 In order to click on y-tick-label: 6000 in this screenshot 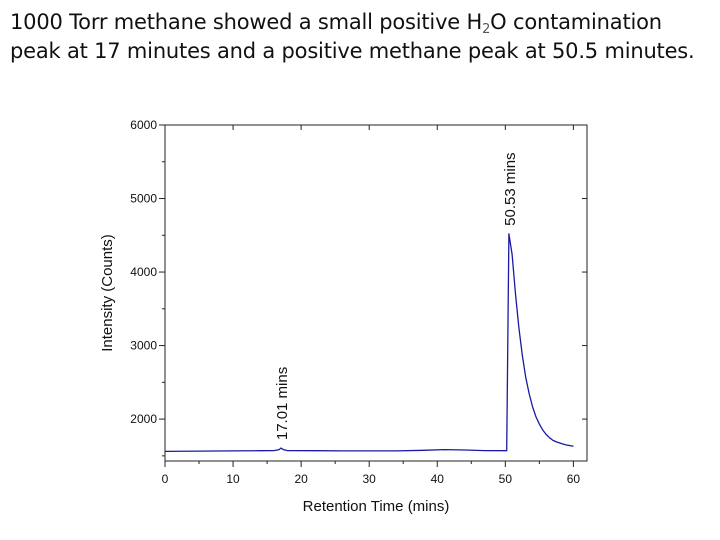, I will do `click(143, 125)`.